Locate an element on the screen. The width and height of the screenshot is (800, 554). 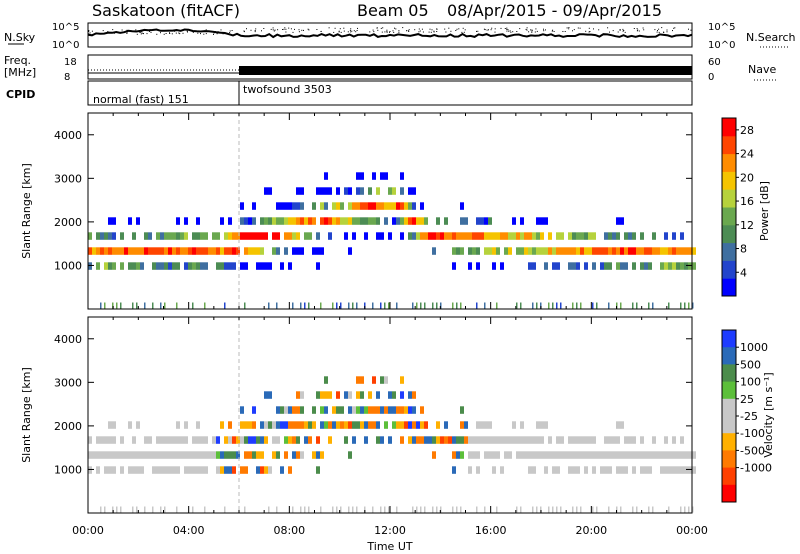
nsky-label: N.Sky is located at coordinates (20, 37).